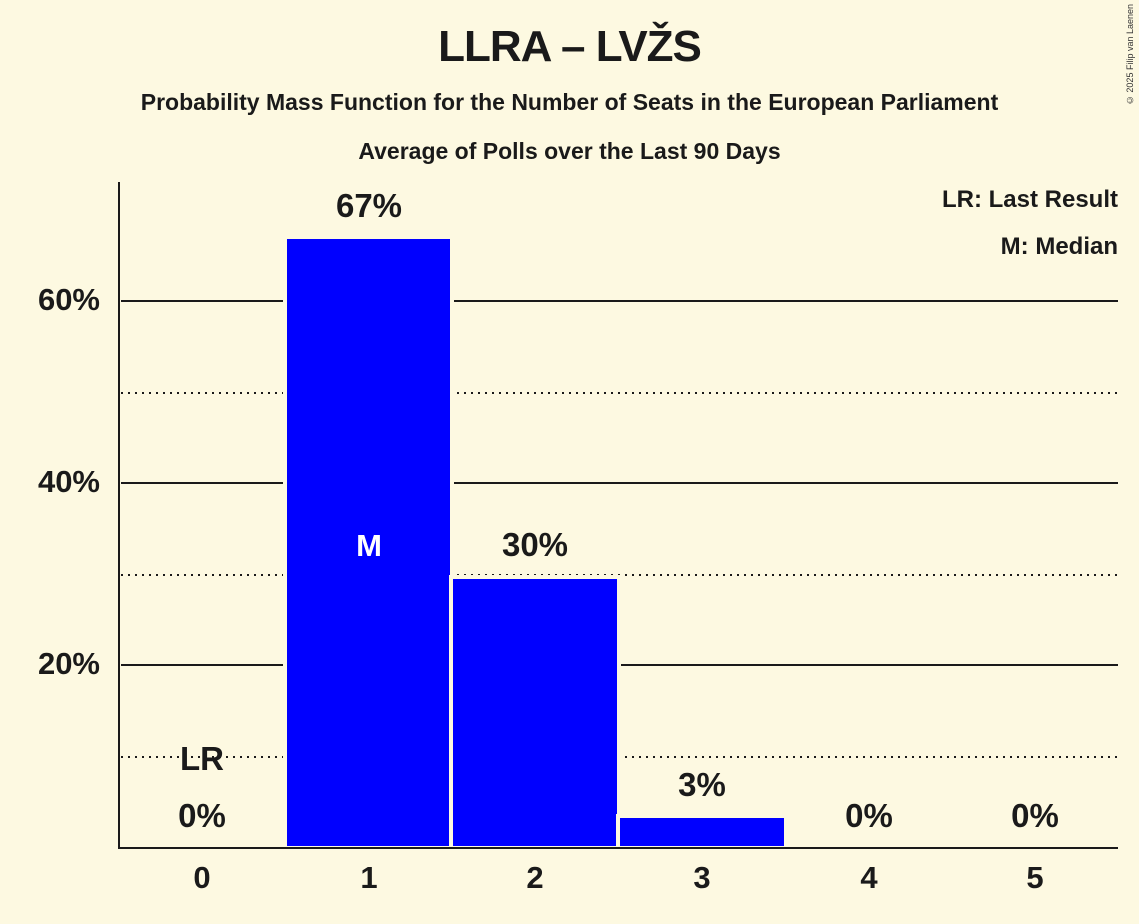 The width and height of the screenshot is (1139, 924). What do you see at coordinates (202, 877) in the screenshot?
I see `x-tick-0: 0` at bounding box center [202, 877].